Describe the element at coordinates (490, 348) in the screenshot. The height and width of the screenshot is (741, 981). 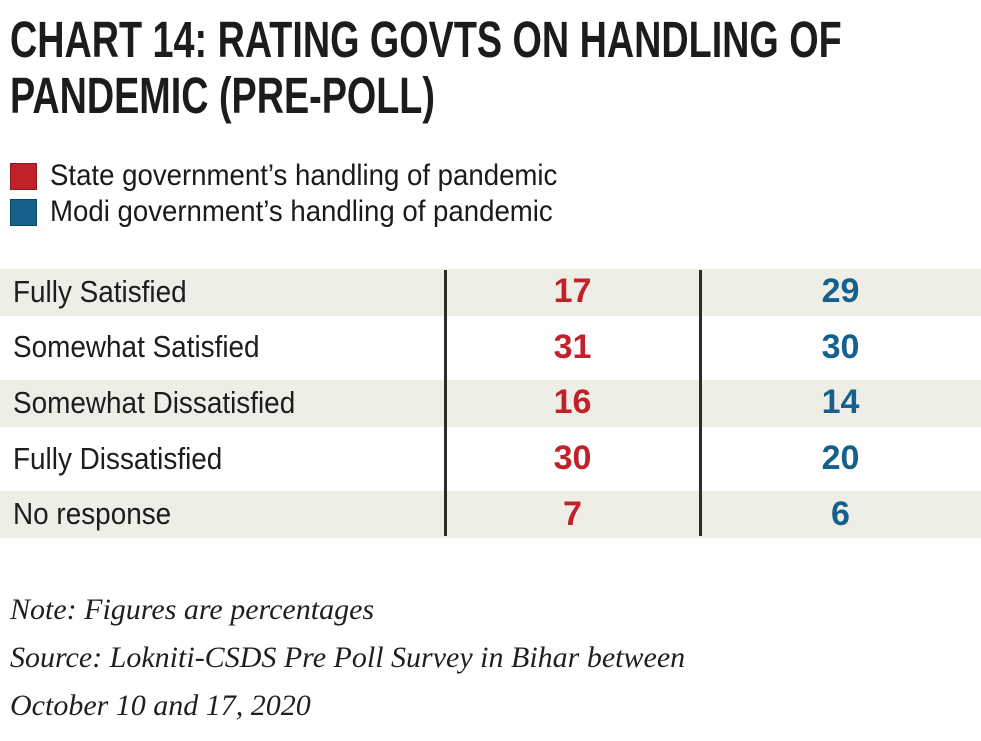
I see `table-row: Somewhat Satisfied 31 30` at that location.